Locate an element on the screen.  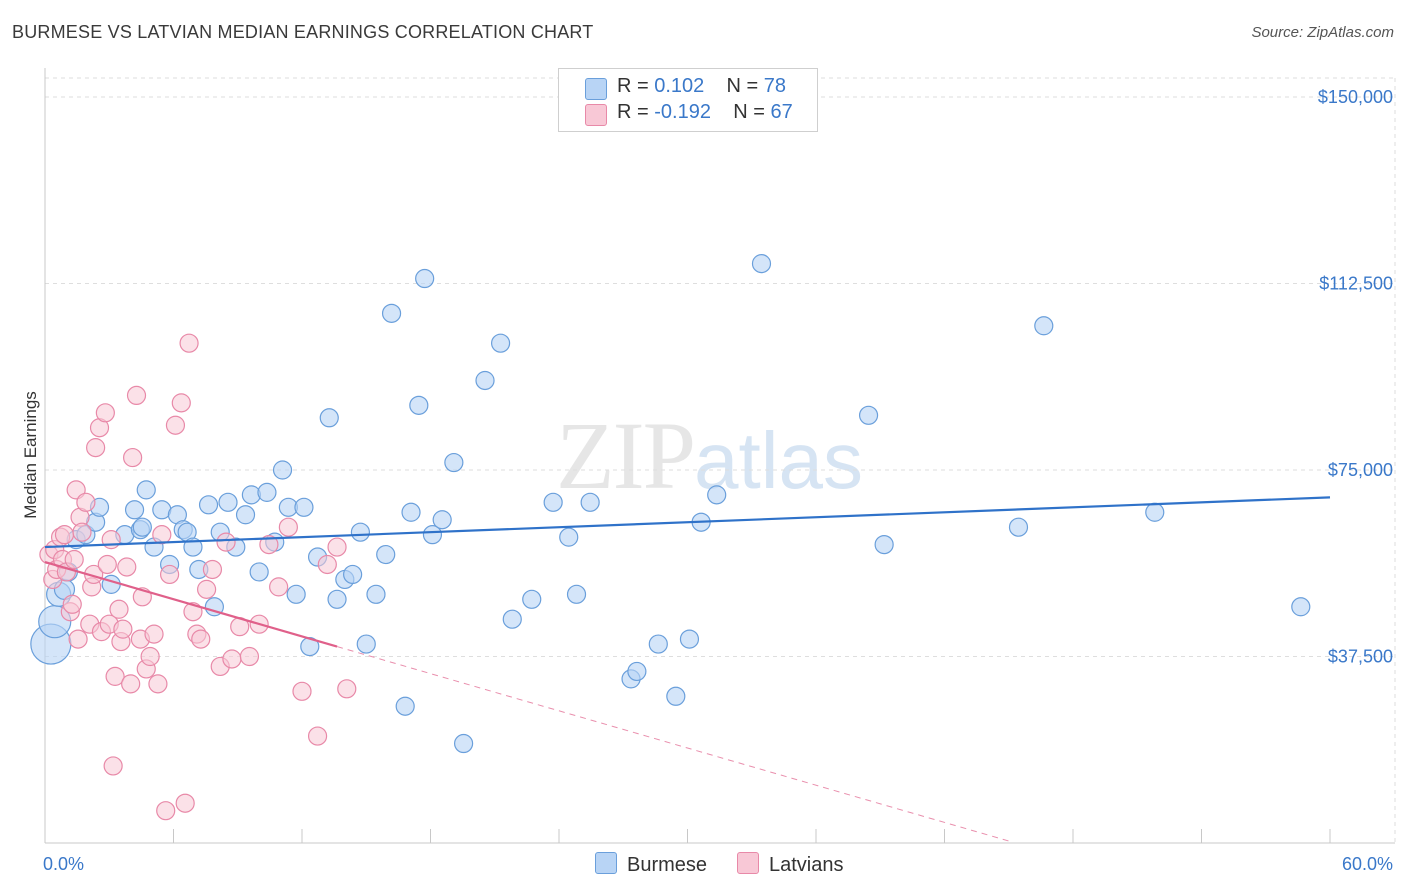
legend-n-value-burmese: 78 is located at coordinates (775, 86).